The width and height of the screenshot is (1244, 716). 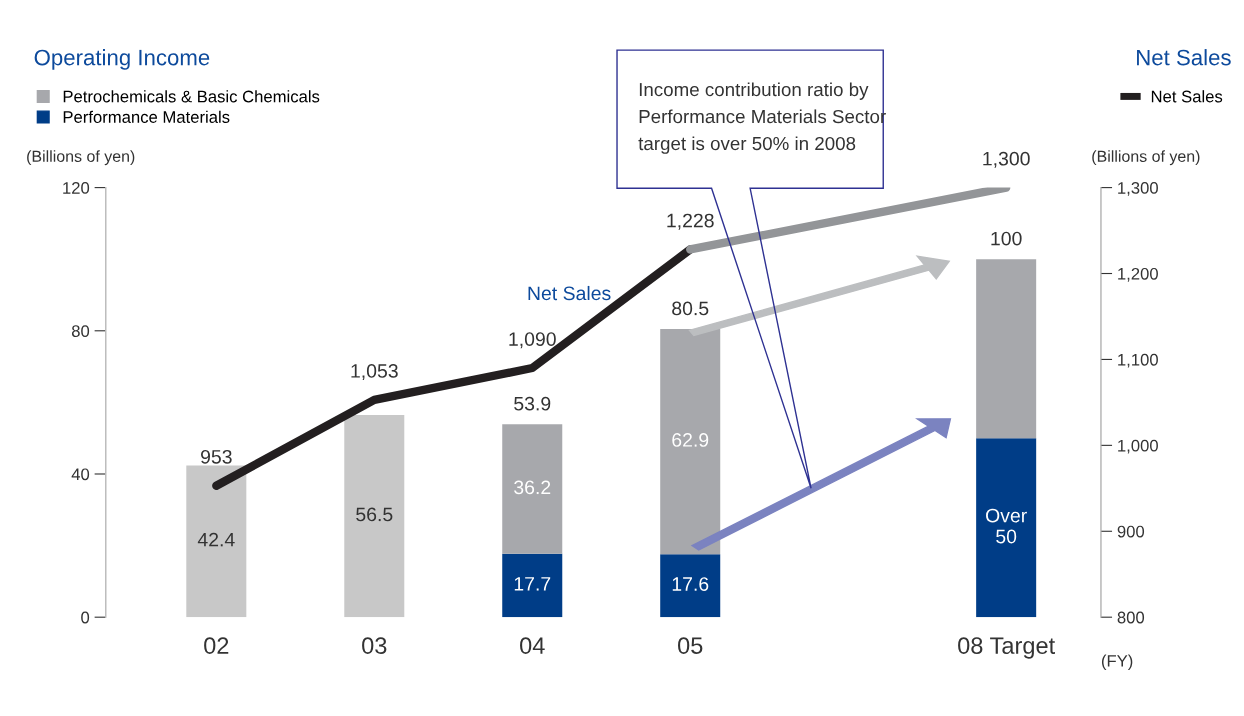 What do you see at coordinates (1138, 360) in the screenshot?
I see `y2-tick-label: 1,100` at bounding box center [1138, 360].